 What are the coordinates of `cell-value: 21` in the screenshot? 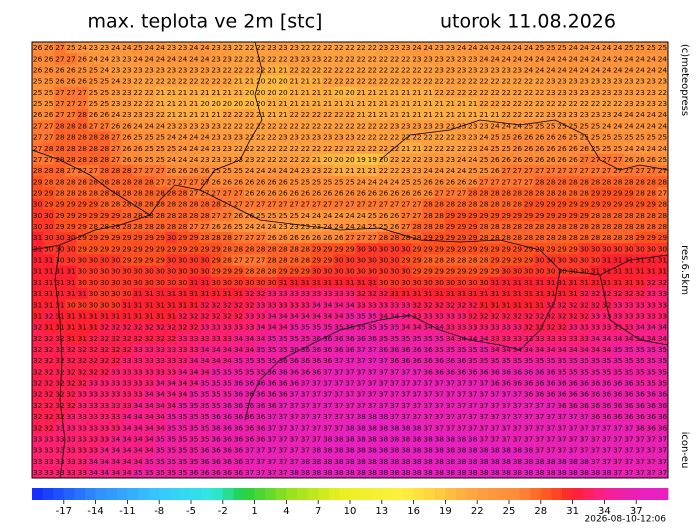 It's located at (373, 170).